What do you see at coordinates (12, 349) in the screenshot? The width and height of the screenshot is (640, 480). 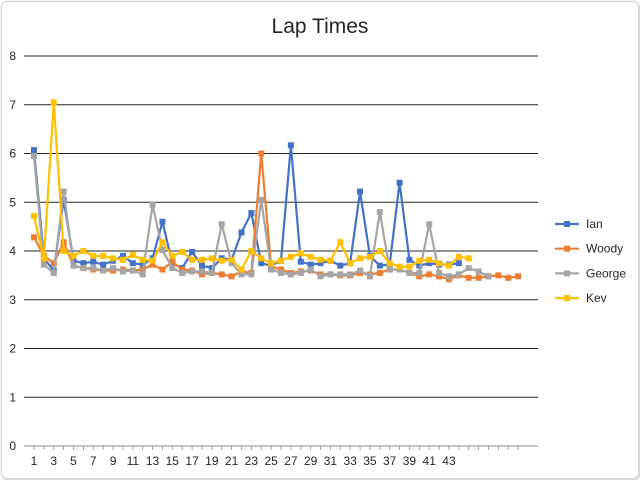 I see `y-tick-label: 2` at bounding box center [12, 349].